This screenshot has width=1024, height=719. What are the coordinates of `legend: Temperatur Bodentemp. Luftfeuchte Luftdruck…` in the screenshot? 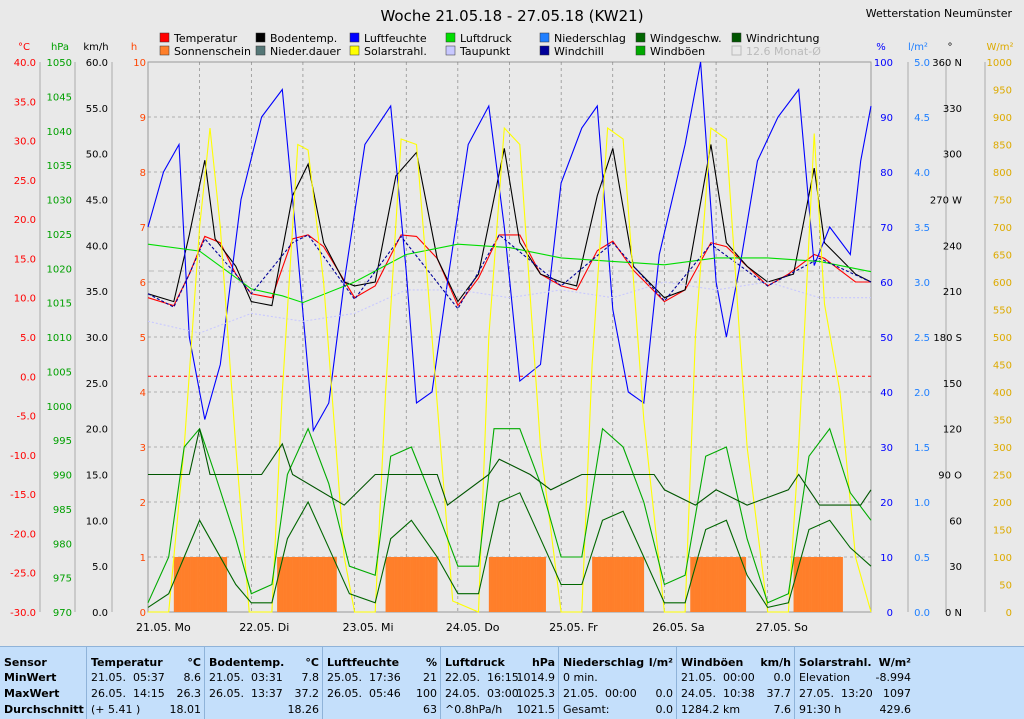 It's located at (490, 45).